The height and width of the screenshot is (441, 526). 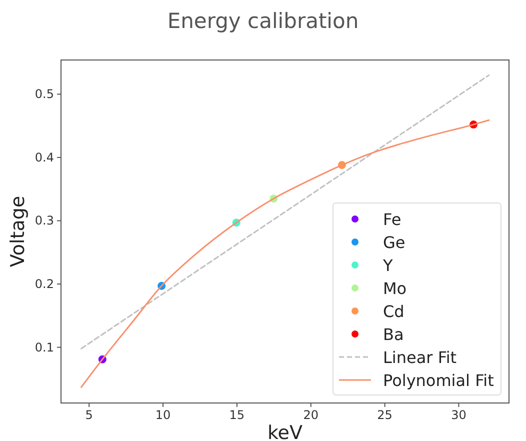 What do you see at coordinates (163, 415) in the screenshot?
I see `x-tick-label: 10` at bounding box center [163, 415].